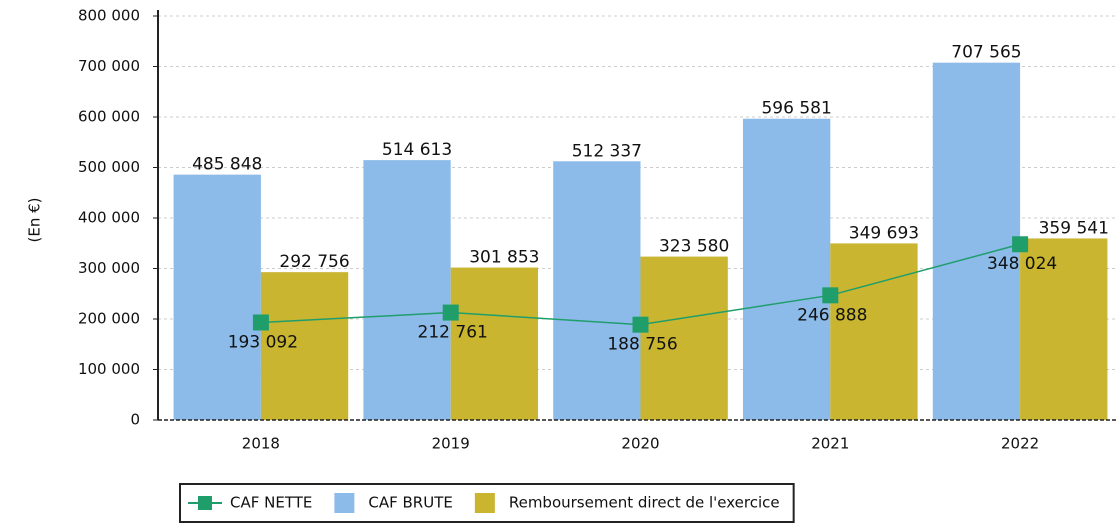  Describe the element at coordinates (1022, 264) in the screenshot. I see `line-value-label: 348 024` at that location.